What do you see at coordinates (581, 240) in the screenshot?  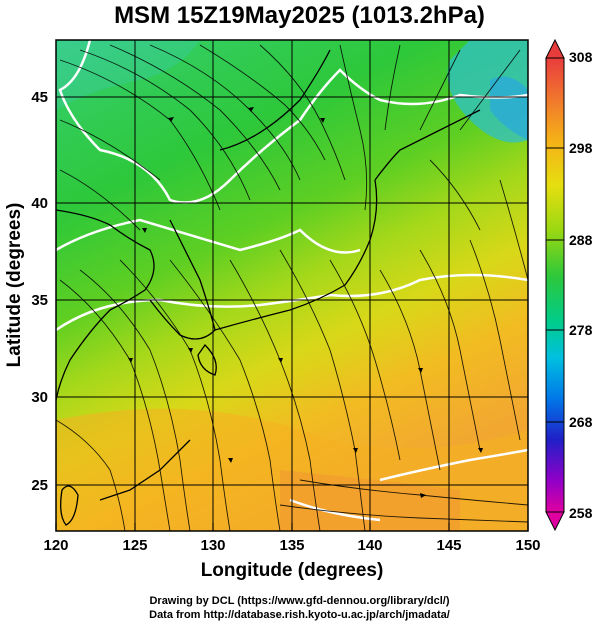 I see `colorbar-label: 288` at bounding box center [581, 240].